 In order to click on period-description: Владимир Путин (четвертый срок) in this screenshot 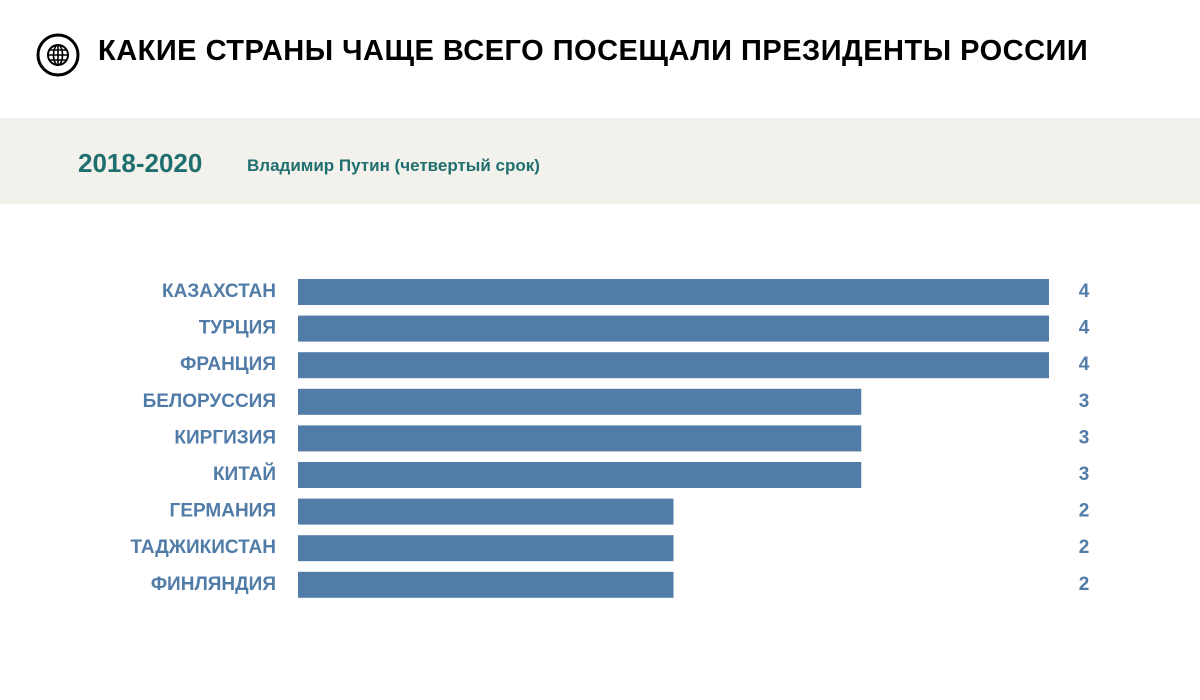, I will do `click(393, 165)`.